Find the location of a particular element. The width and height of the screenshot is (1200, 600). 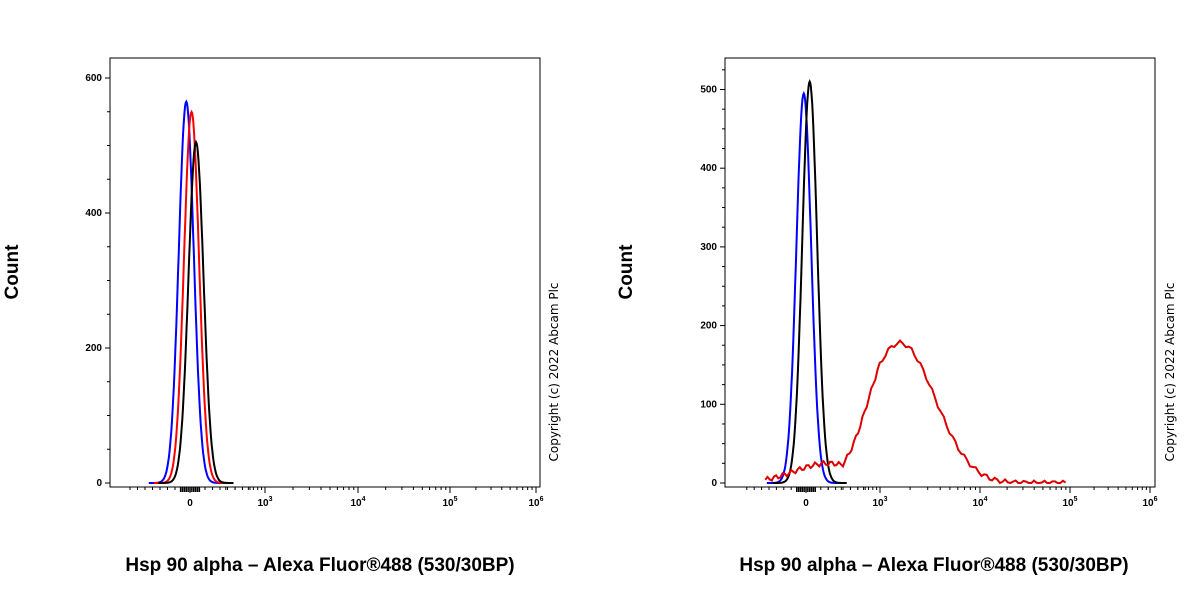

y-tick-label: 300 is located at coordinates (708, 247).